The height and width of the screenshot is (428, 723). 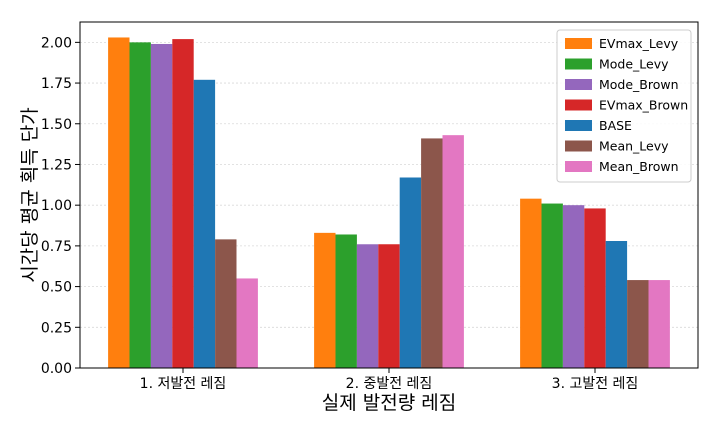 What do you see at coordinates (56, 206) in the screenshot?
I see `y-tick-label: 1.00` at bounding box center [56, 206].